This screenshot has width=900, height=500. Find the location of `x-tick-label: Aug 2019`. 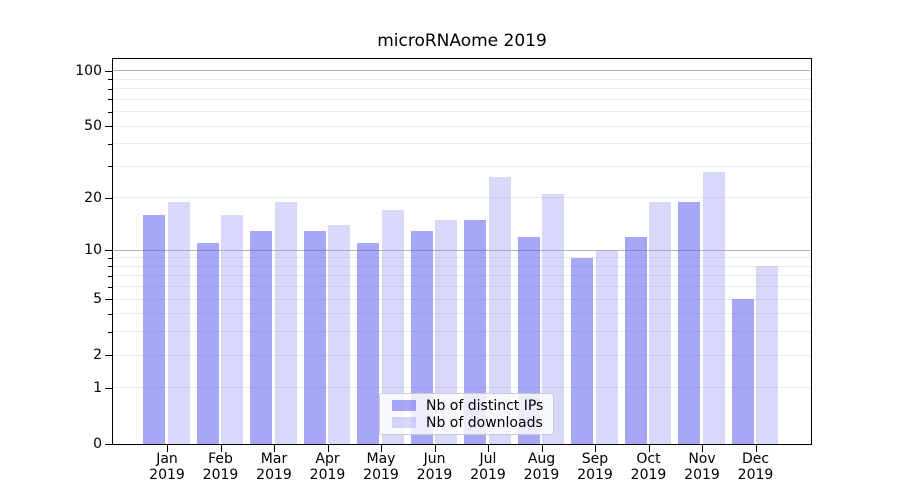

x-tick-label: Aug 2019 is located at coordinates (542, 467).